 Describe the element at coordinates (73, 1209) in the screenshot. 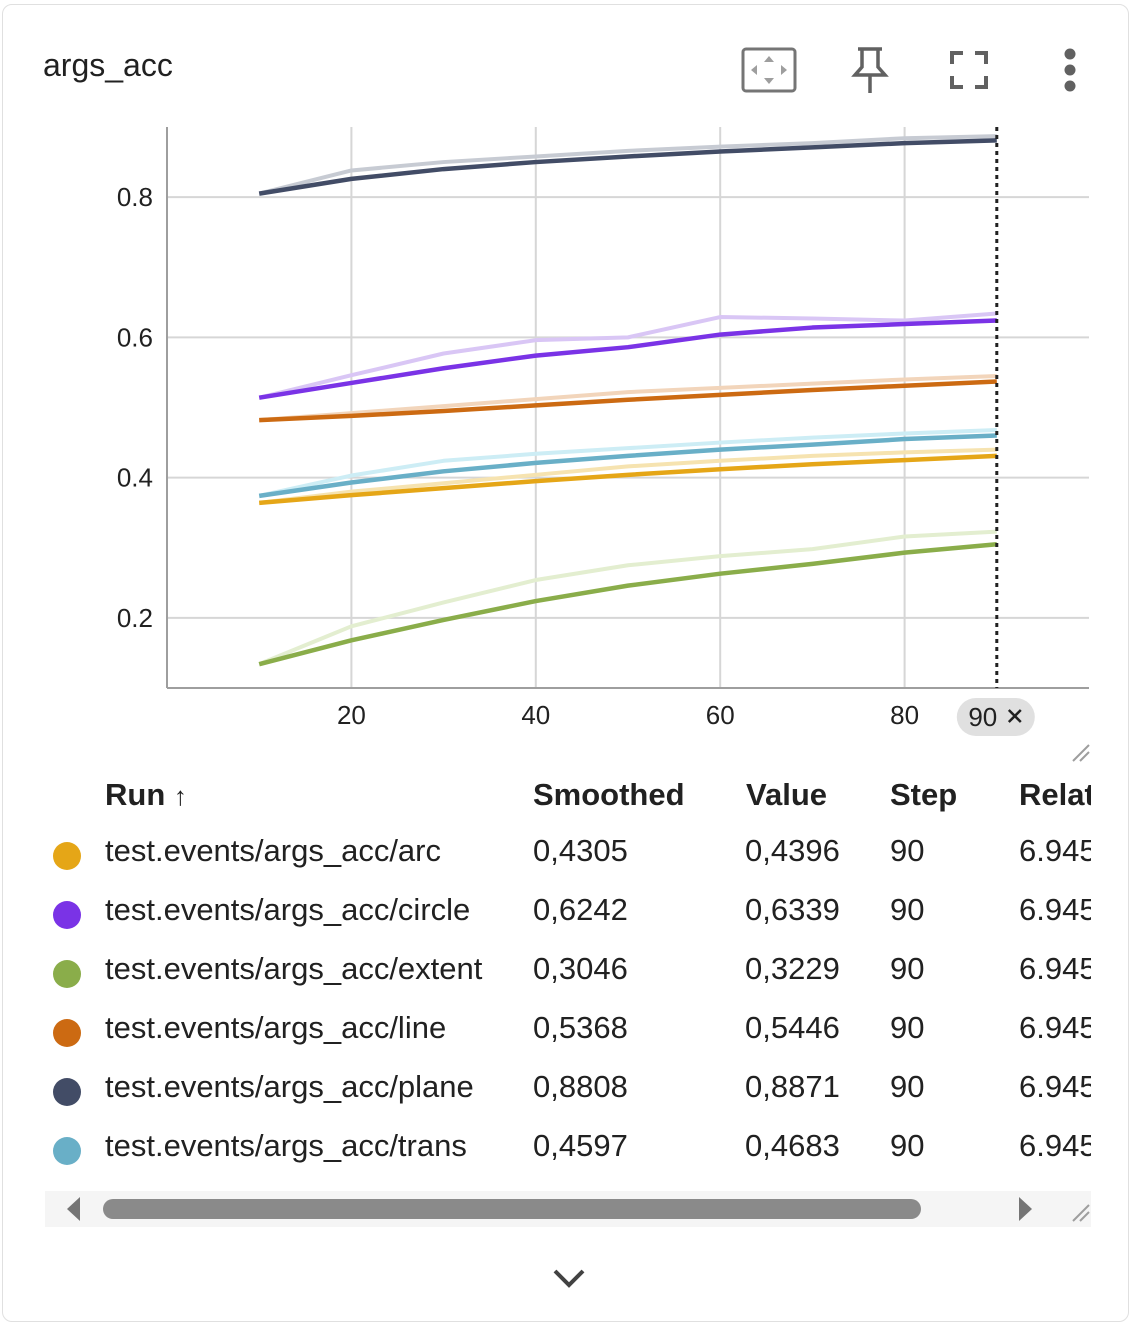

I see `scroll-left-icon` at that location.